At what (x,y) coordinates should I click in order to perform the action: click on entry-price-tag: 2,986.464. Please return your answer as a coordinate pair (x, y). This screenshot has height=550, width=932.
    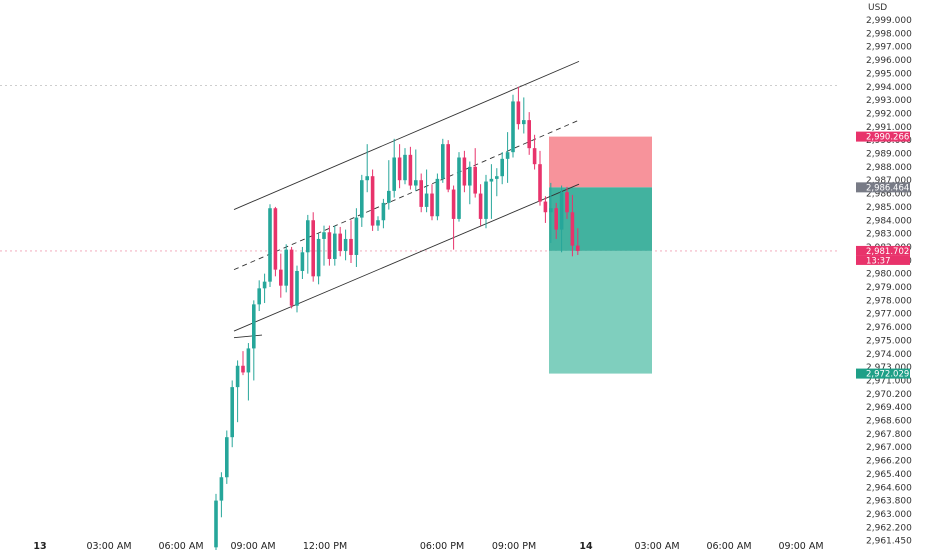
    Looking at the image, I should click on (887, 188).